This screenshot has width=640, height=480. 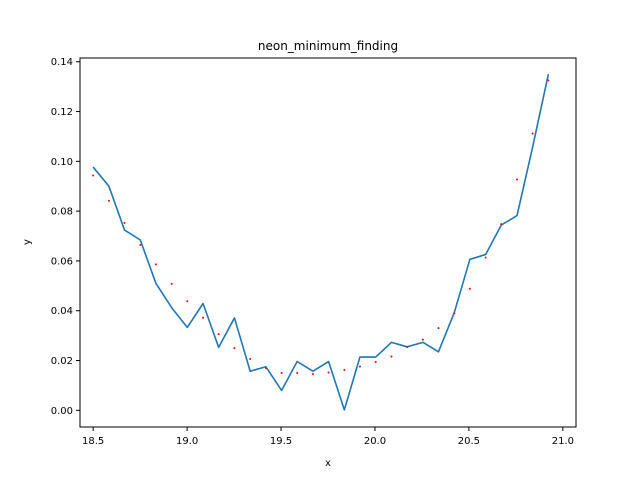 I want to click on y-tick-label: 0.02, so click(x=62, y=361).